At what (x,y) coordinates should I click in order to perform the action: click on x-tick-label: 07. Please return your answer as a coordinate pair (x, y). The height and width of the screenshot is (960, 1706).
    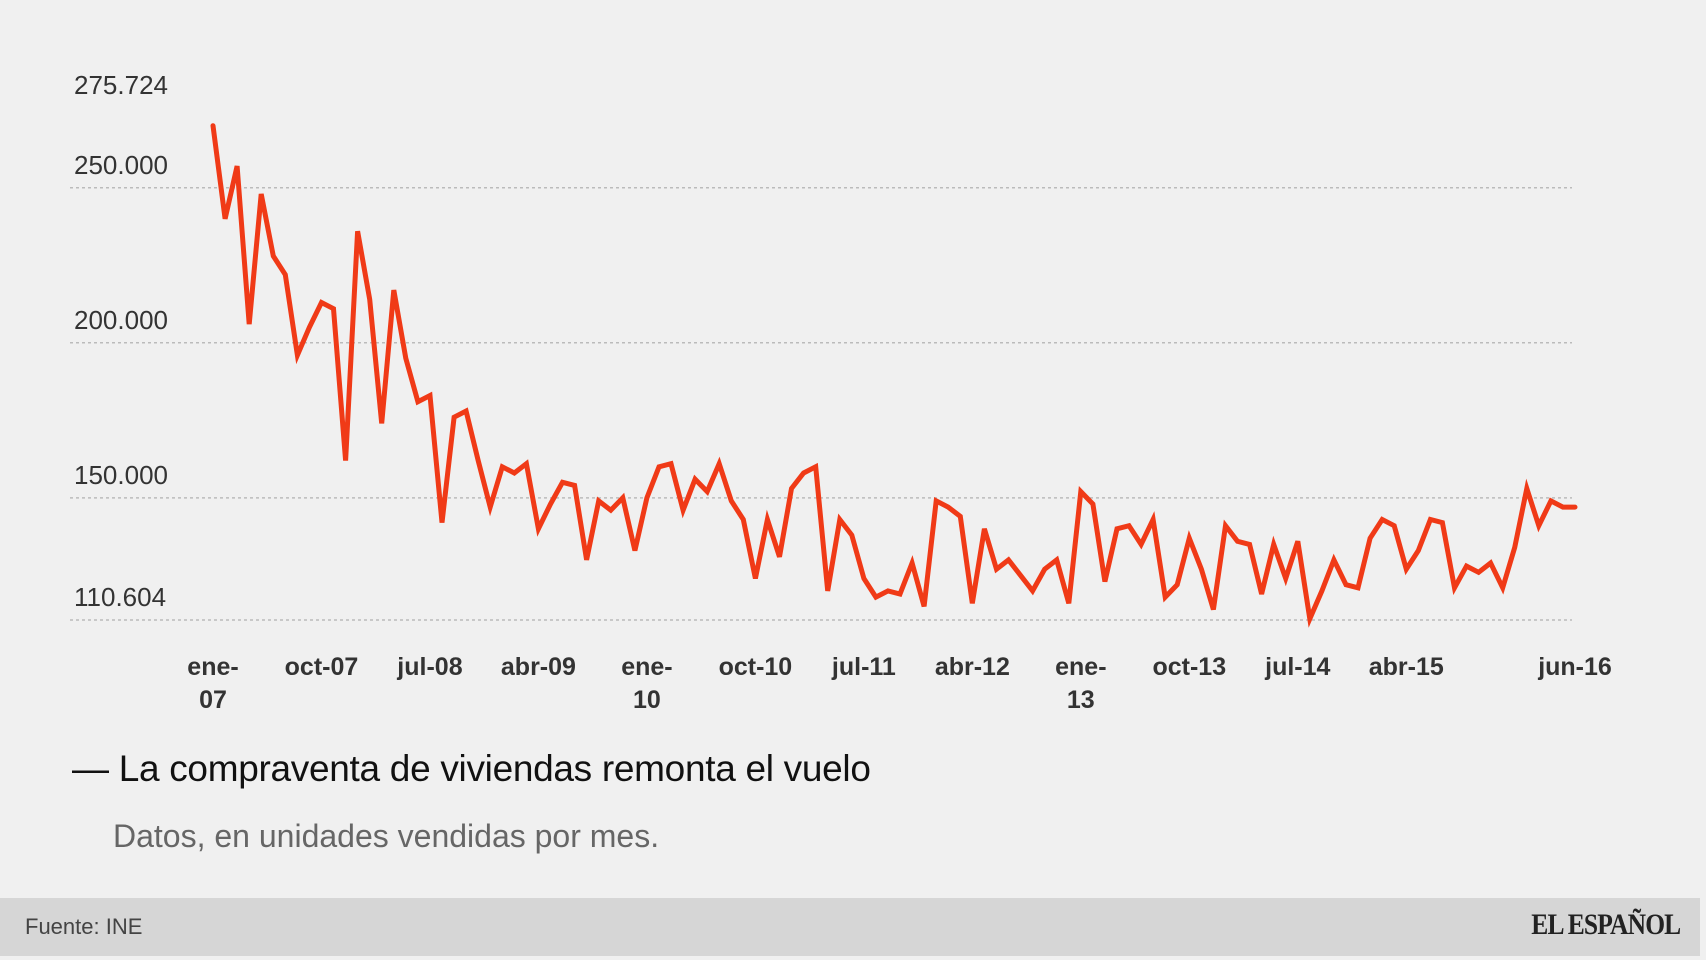
    Looking at the image, I should click on (213, 700).